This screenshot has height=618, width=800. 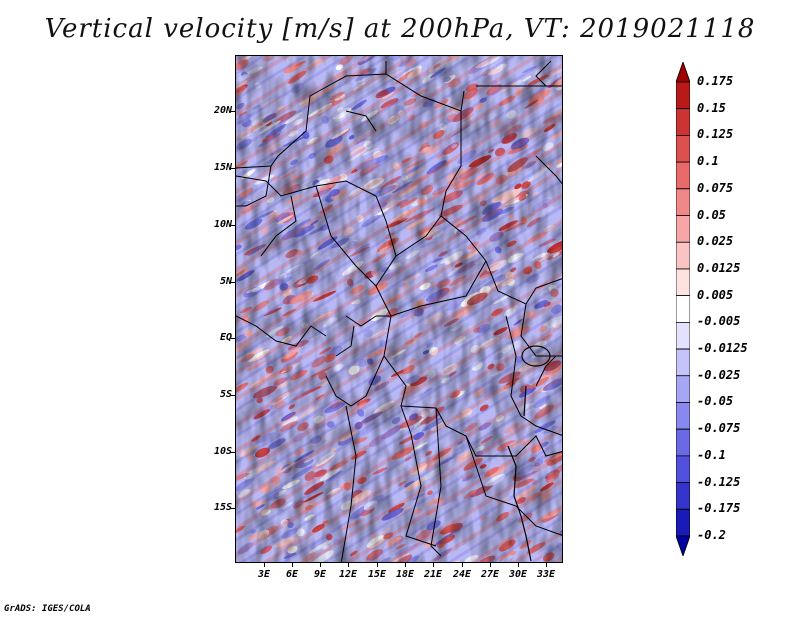 I want to click on grads-credit: GrADS: IGES/COLA, so click(x=47, y=609).